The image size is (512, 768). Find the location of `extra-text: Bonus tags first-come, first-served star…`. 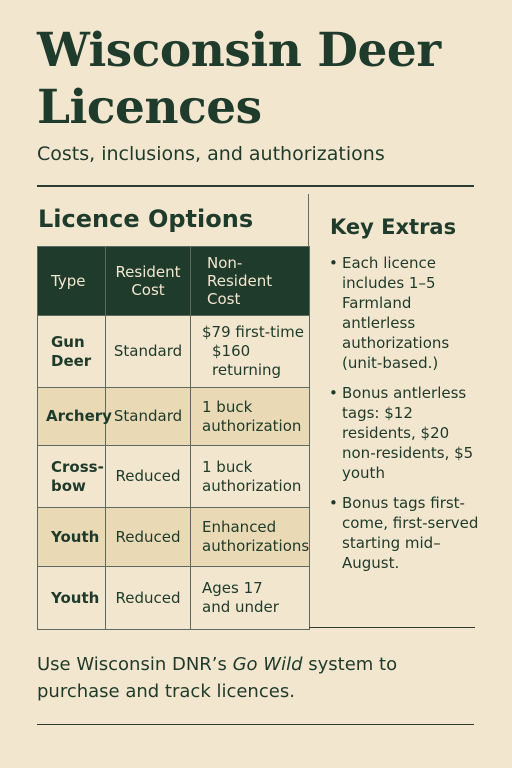

extra-text: Bonus tags first-come, first-served star… is located at coordinates (410, 533).